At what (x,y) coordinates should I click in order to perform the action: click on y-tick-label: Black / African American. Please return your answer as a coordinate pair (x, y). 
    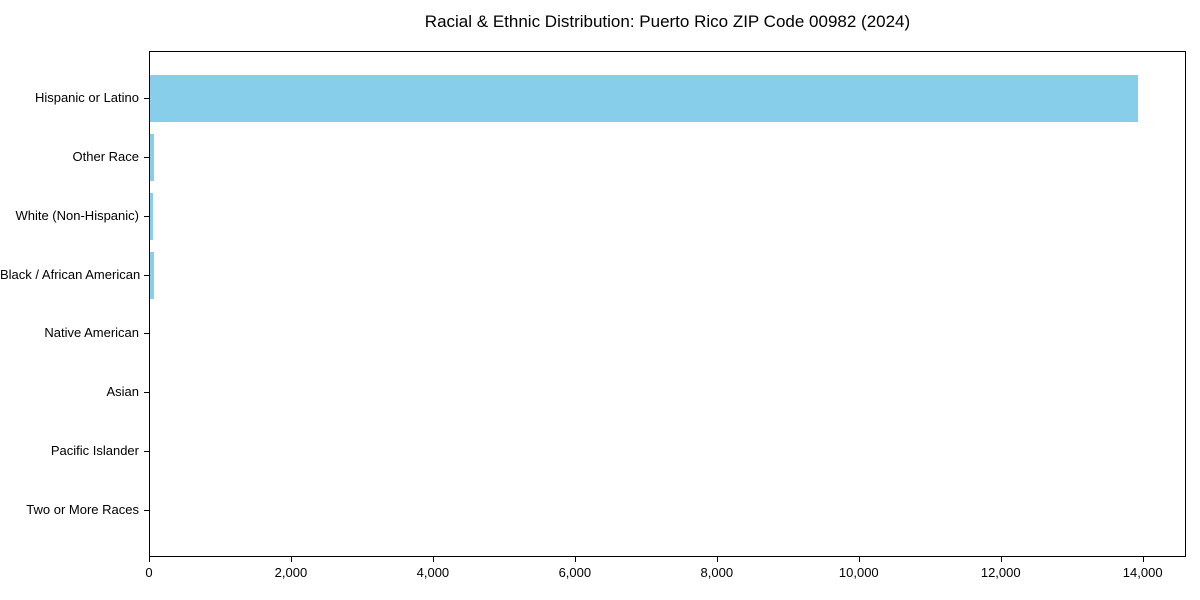
    Looking at the image, I should click on (70, 274).